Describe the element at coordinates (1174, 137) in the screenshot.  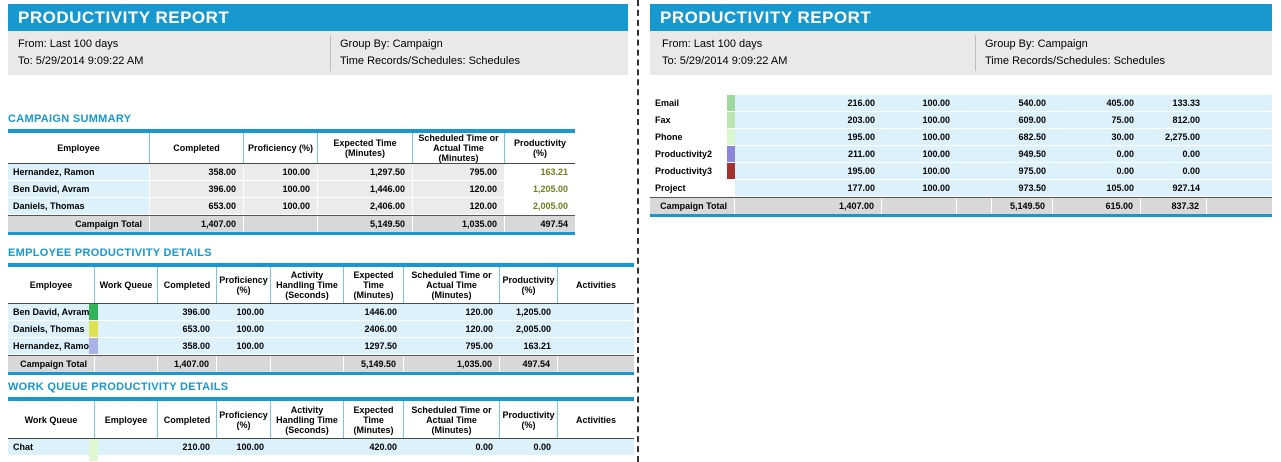
I see `cell-productivity: 2,275.00` at that location.